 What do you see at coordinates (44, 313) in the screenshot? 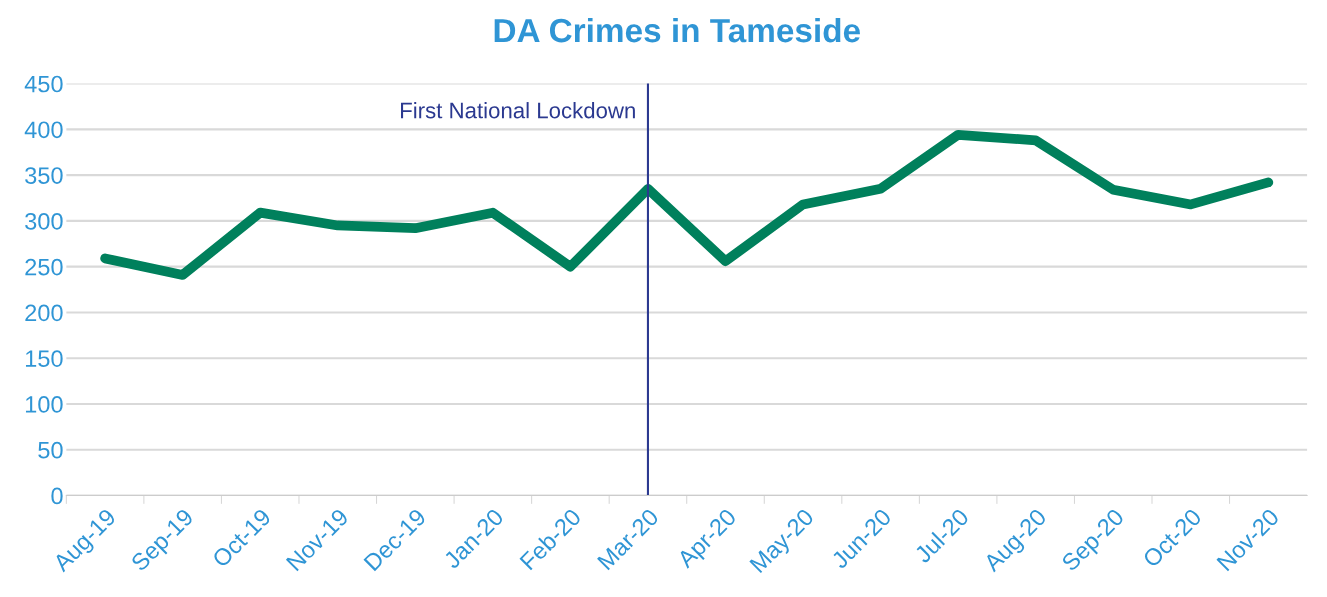
I see `y-tick-label: 200` at bounding box center [44, 313].